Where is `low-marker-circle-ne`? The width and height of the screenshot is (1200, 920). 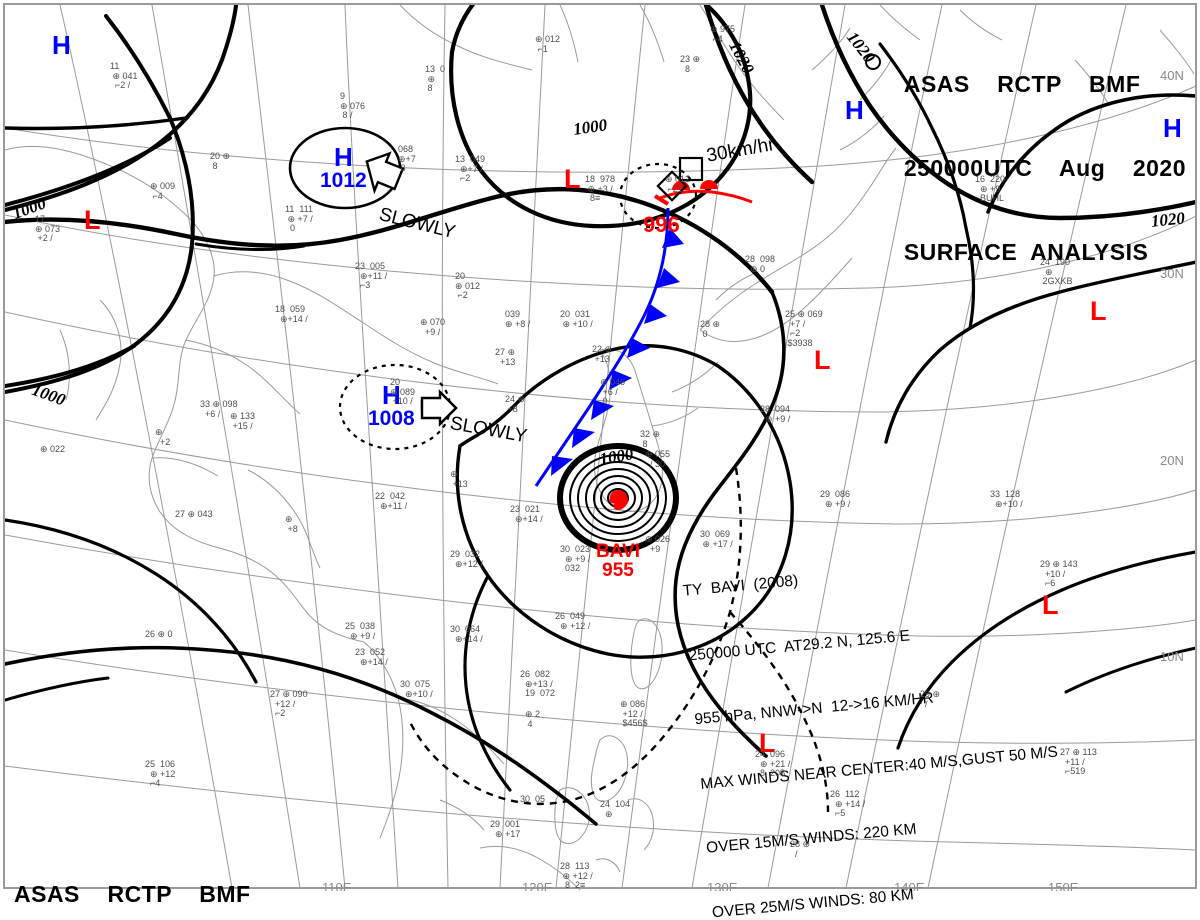
low-marker-circle-ne is located at coordinates (873, 62).